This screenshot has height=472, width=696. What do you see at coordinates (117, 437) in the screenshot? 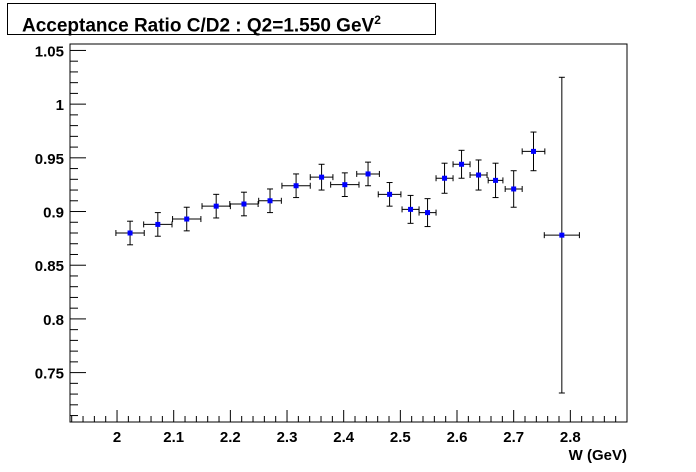
I see `x-tick-label: 2` at bounding box center [117, 437].